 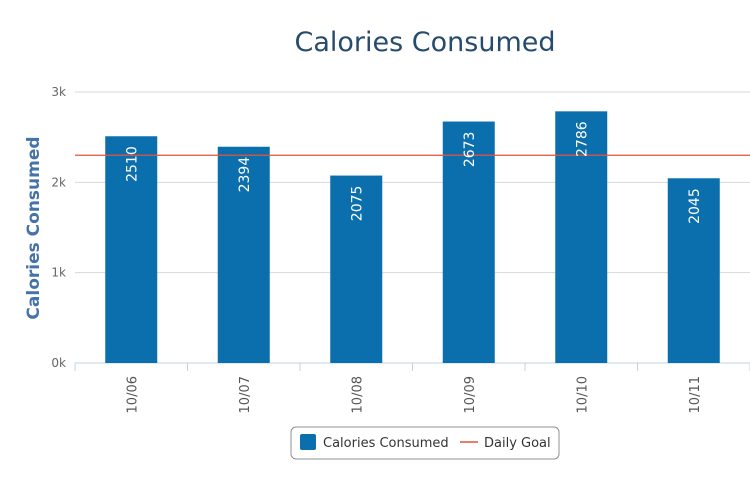 What do you see at coordinates (58, 182) in the screenshot?
I see `y-tick-label: 2k` at bounding box center [58, 182].